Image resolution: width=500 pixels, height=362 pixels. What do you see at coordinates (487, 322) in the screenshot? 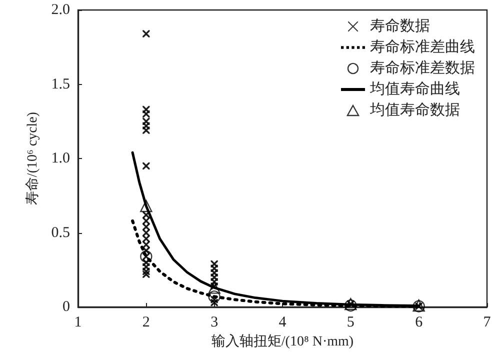
I see `x-tick-label: 7` at bounding box center [487, 322].